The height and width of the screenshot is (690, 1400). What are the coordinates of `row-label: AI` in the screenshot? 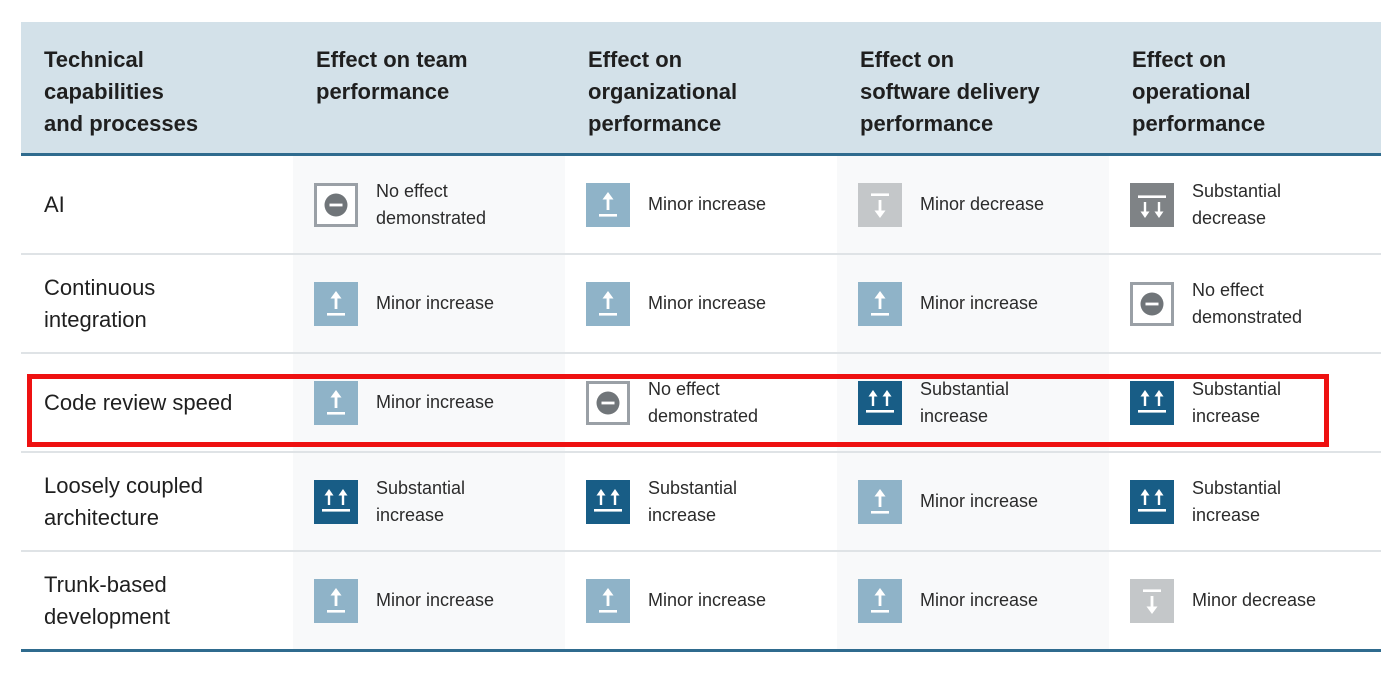 It's located at (54, 204).